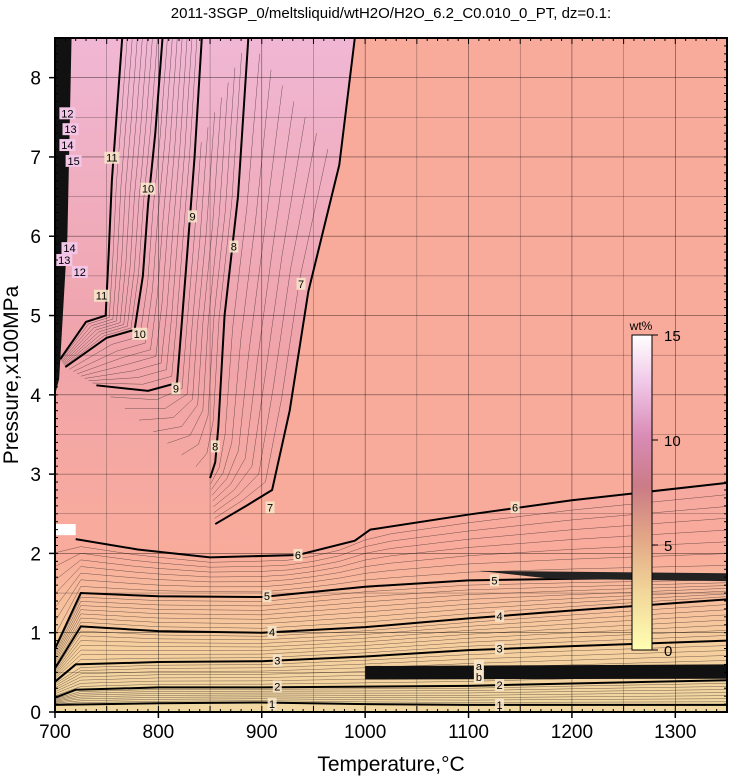  Describe the element at coordinates (35, 79) in the screenshot. I see `y-tick-label: 8` at that location.